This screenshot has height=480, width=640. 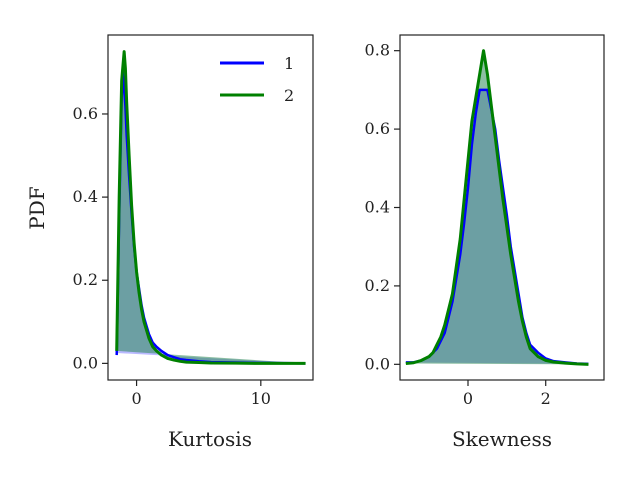 I want to click on skewness-y-ticks: 0.0 0.2 0.4 0.6 0.8, so click(x=382, y=207).